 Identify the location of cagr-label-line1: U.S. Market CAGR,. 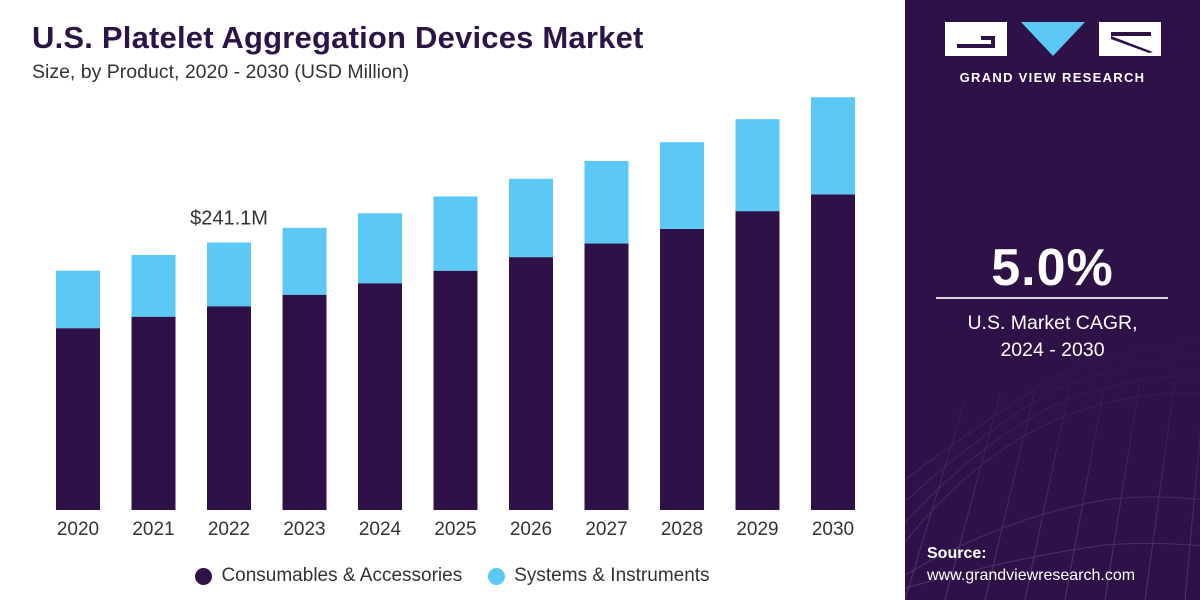
(1052, 323).